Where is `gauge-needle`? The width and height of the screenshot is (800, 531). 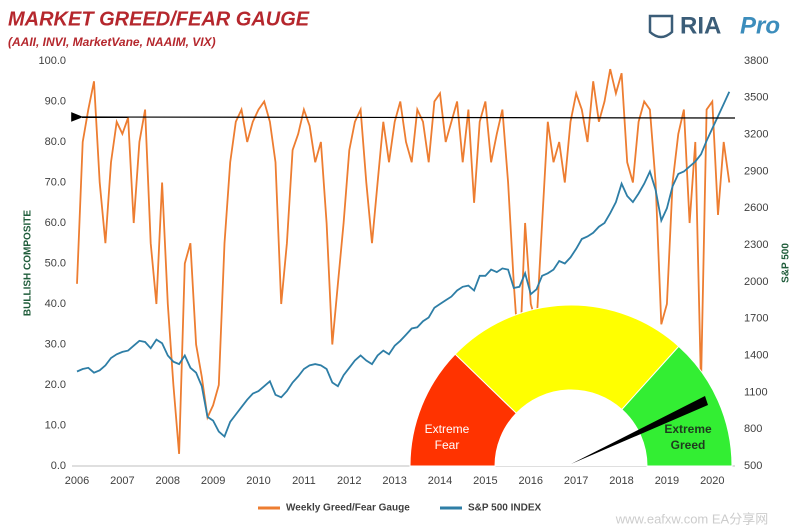
gauge-needle is located at coordinates (639, 430).